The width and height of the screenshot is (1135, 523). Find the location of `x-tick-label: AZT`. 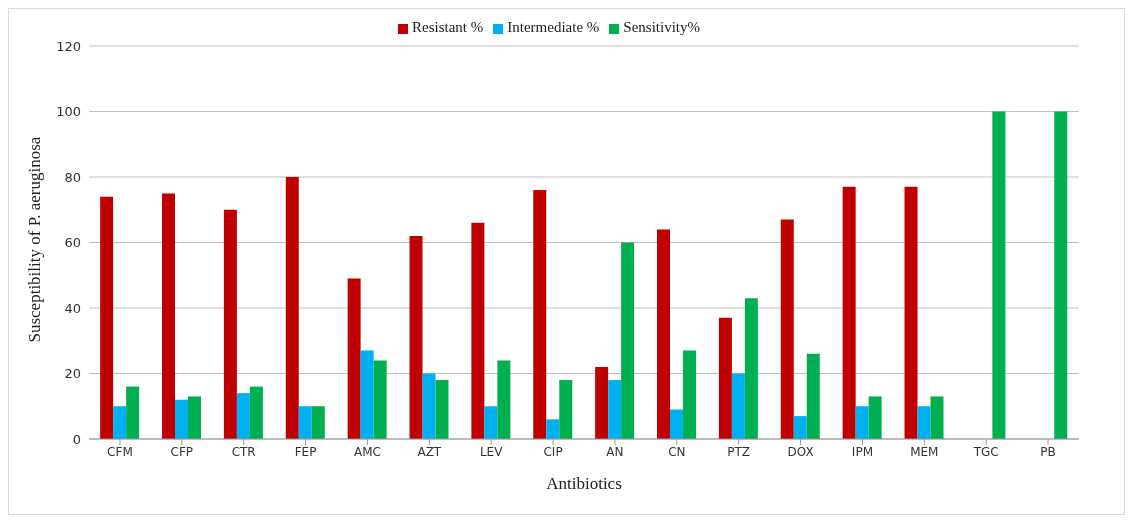

x-tick-label: AZT is located at coordinates (429, 451).